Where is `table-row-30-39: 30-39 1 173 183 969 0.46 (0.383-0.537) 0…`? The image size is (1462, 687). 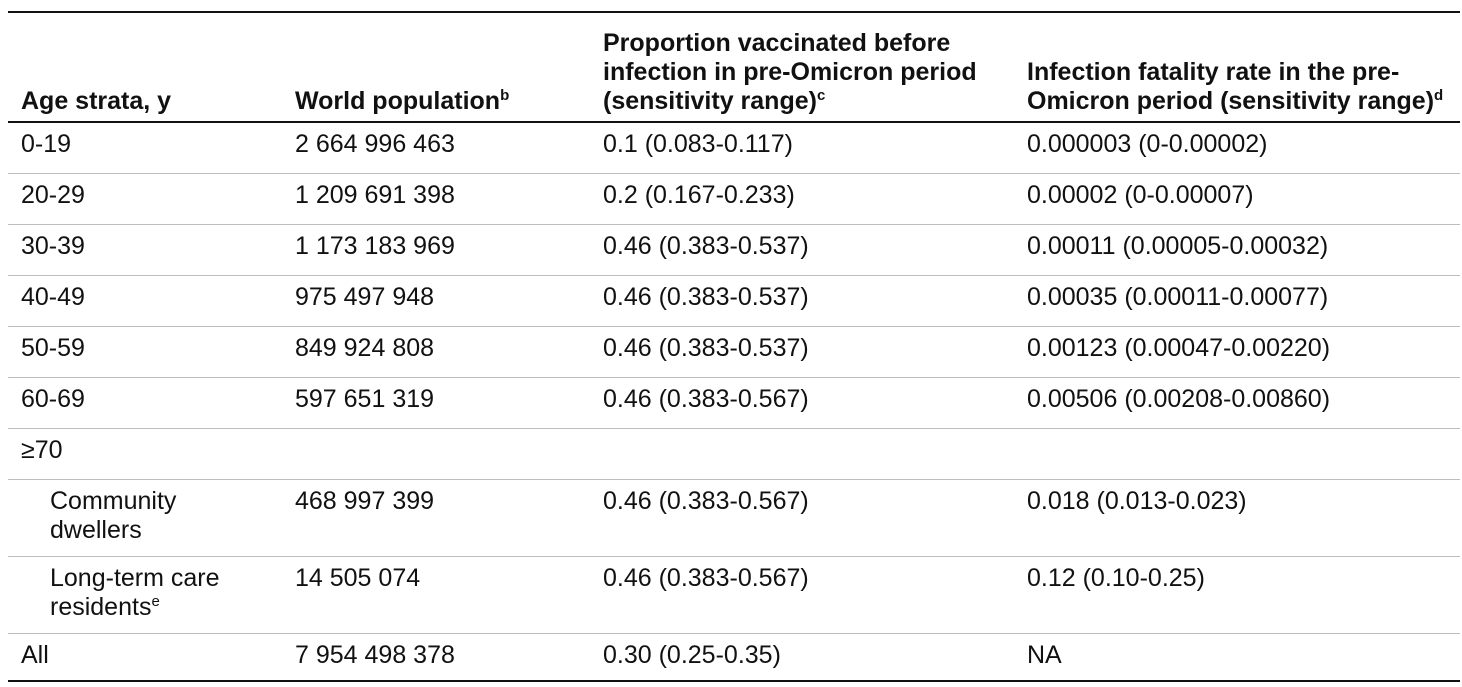
table-row-30-39: 30-39 1 173 183 969 0.46 (0.383-0.537) 0… is located at coordinates (734, 250).